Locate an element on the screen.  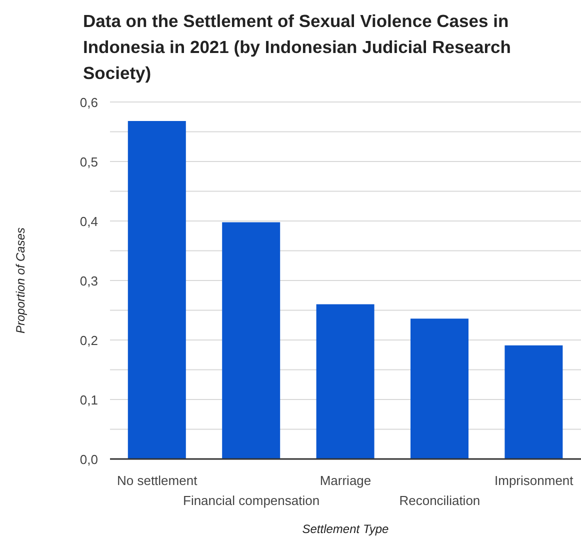
x-axis-title: Settlement Type is located at coordinates (346, 529).